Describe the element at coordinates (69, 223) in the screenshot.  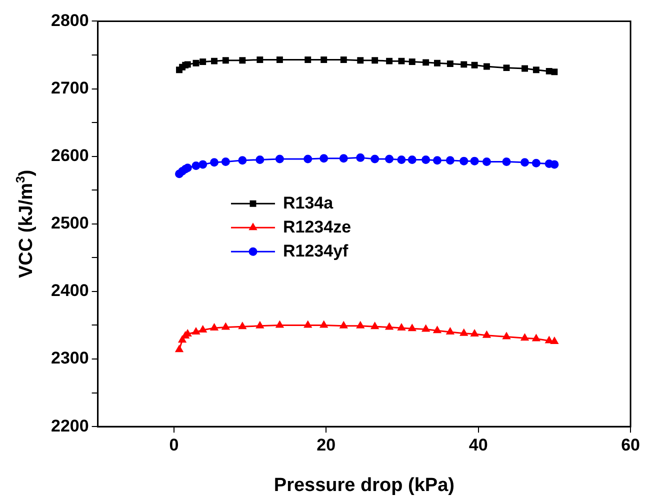
I see `y-tick-label: 2500` at that location.